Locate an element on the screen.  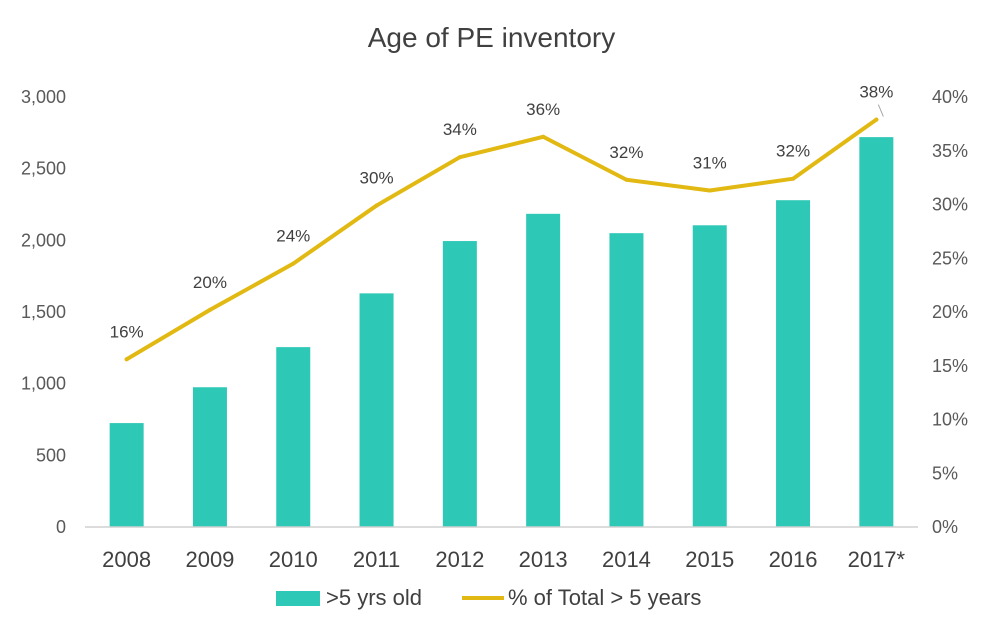
bar-2014 is located at coordinates (626, 380).